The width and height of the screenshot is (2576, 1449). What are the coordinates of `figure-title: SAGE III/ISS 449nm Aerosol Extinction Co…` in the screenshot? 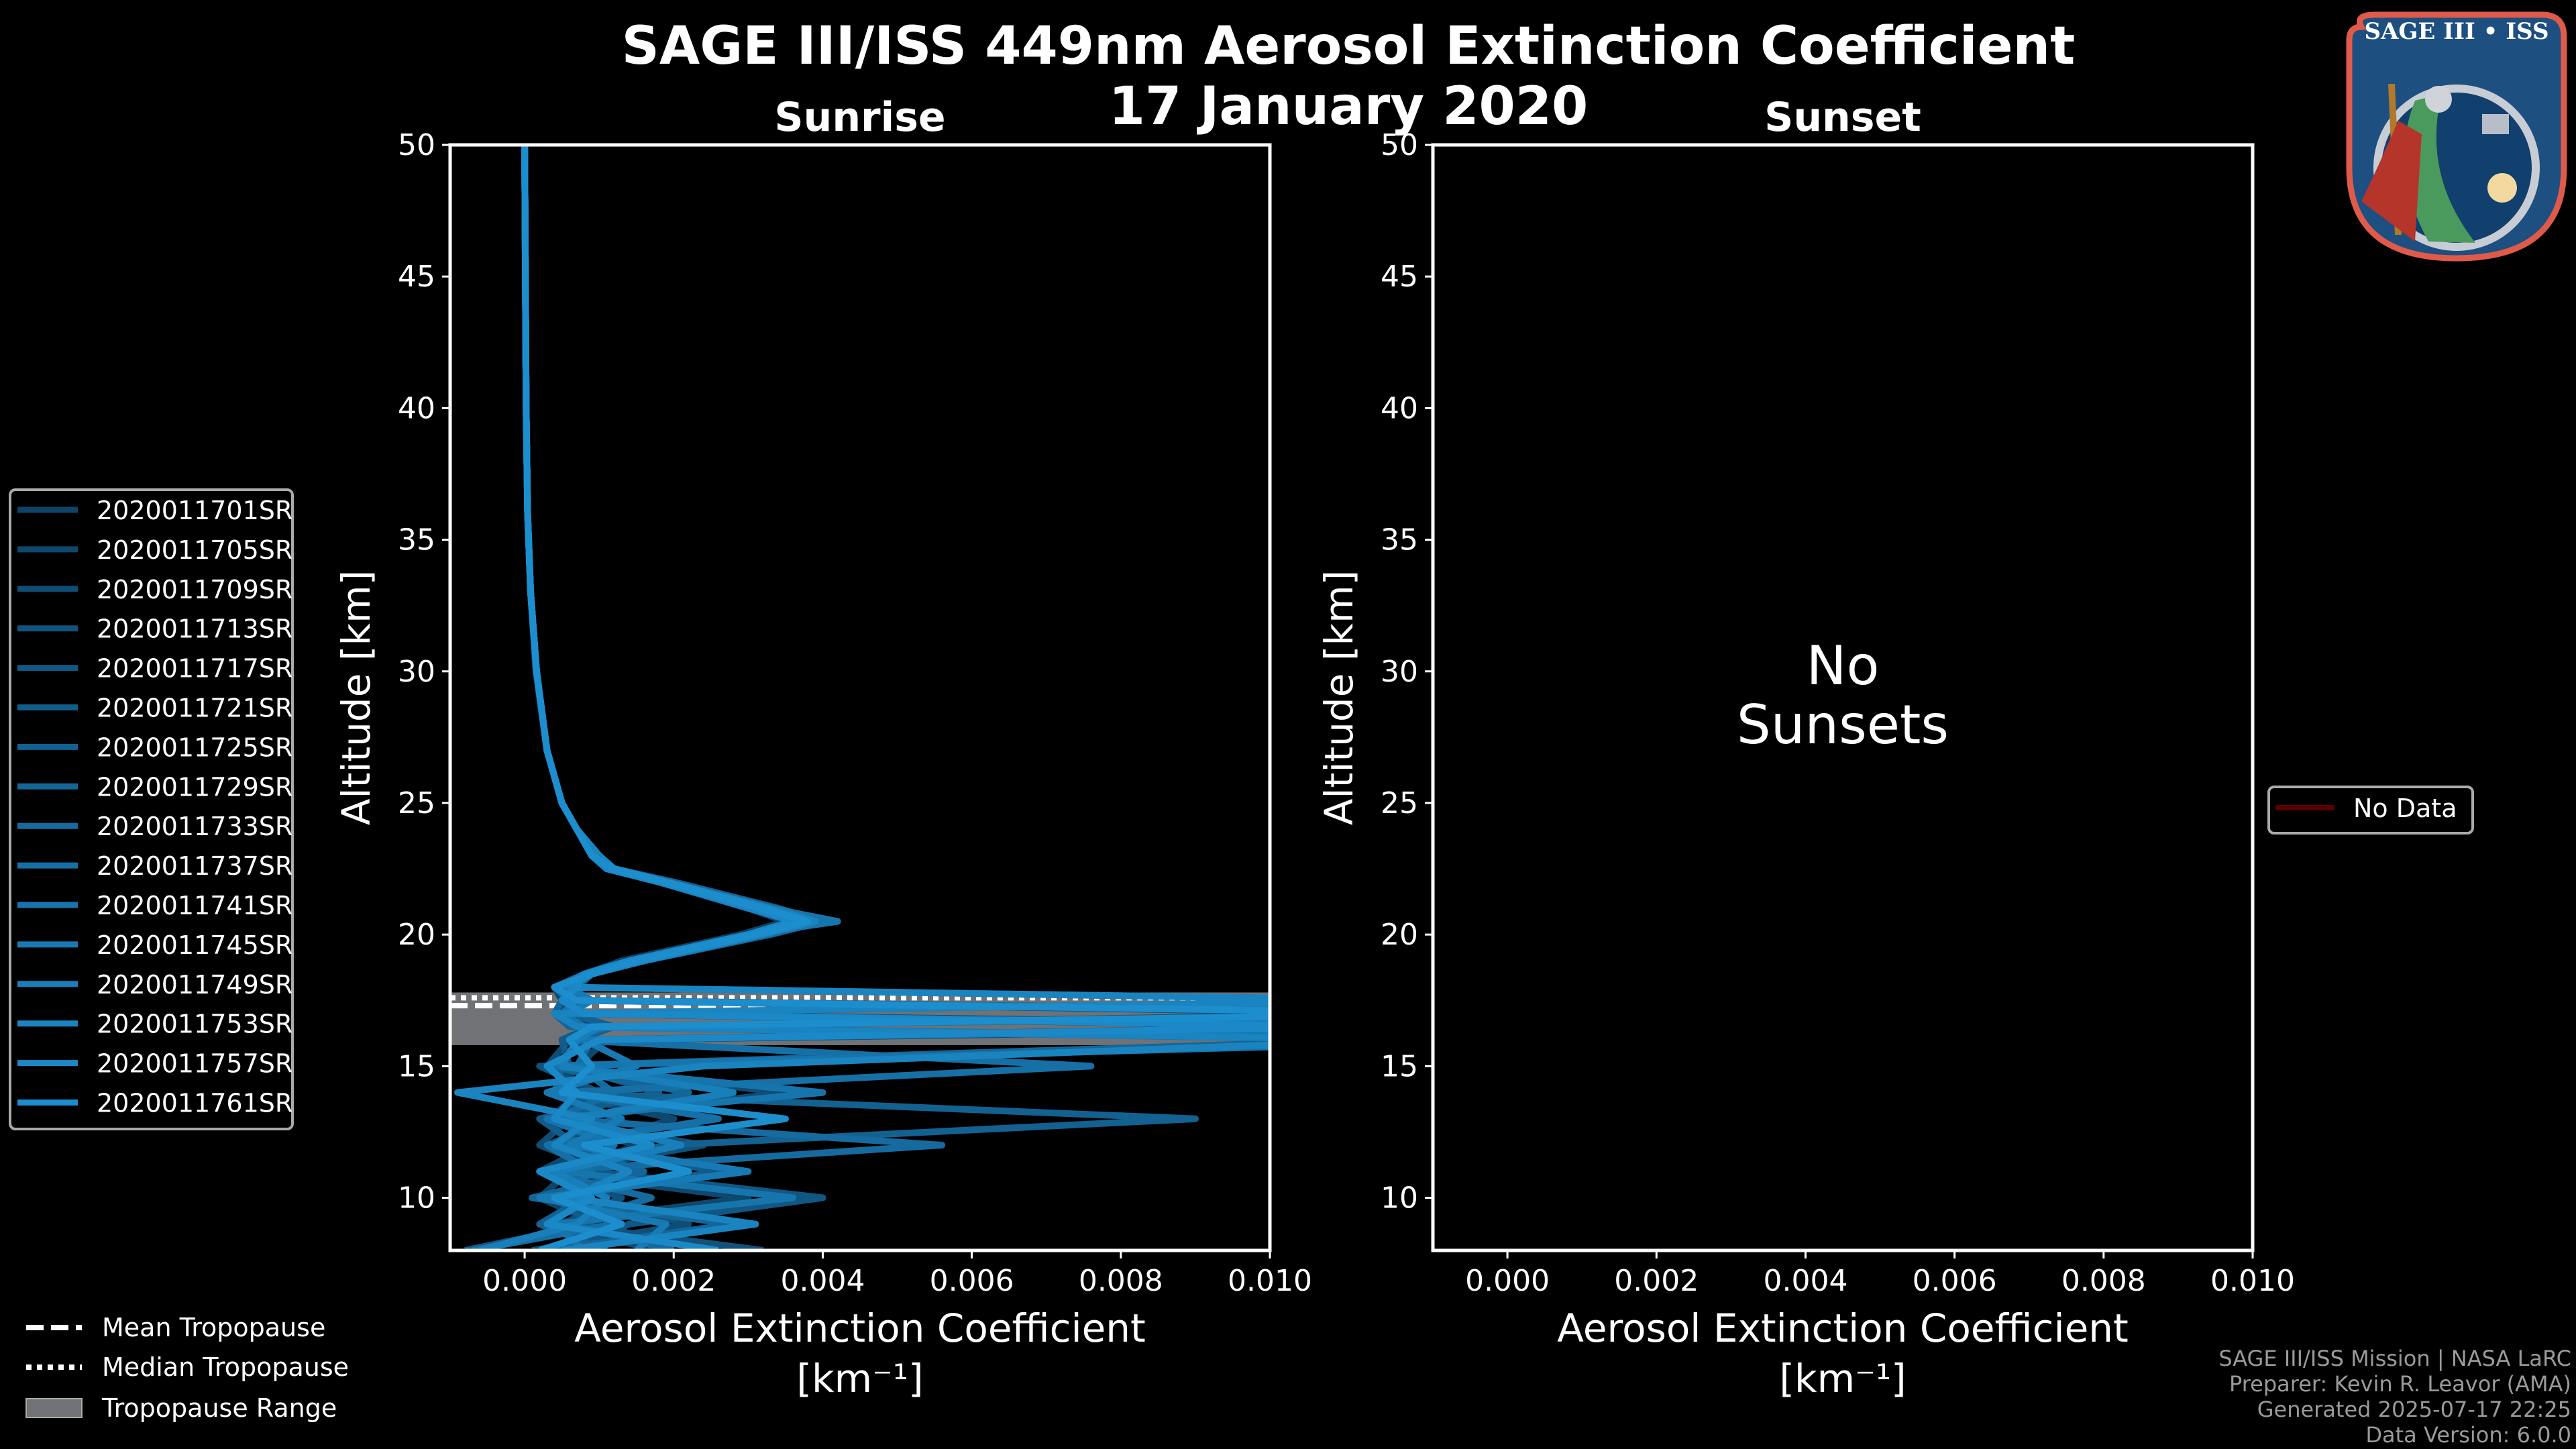 It's located at (1349, 46).